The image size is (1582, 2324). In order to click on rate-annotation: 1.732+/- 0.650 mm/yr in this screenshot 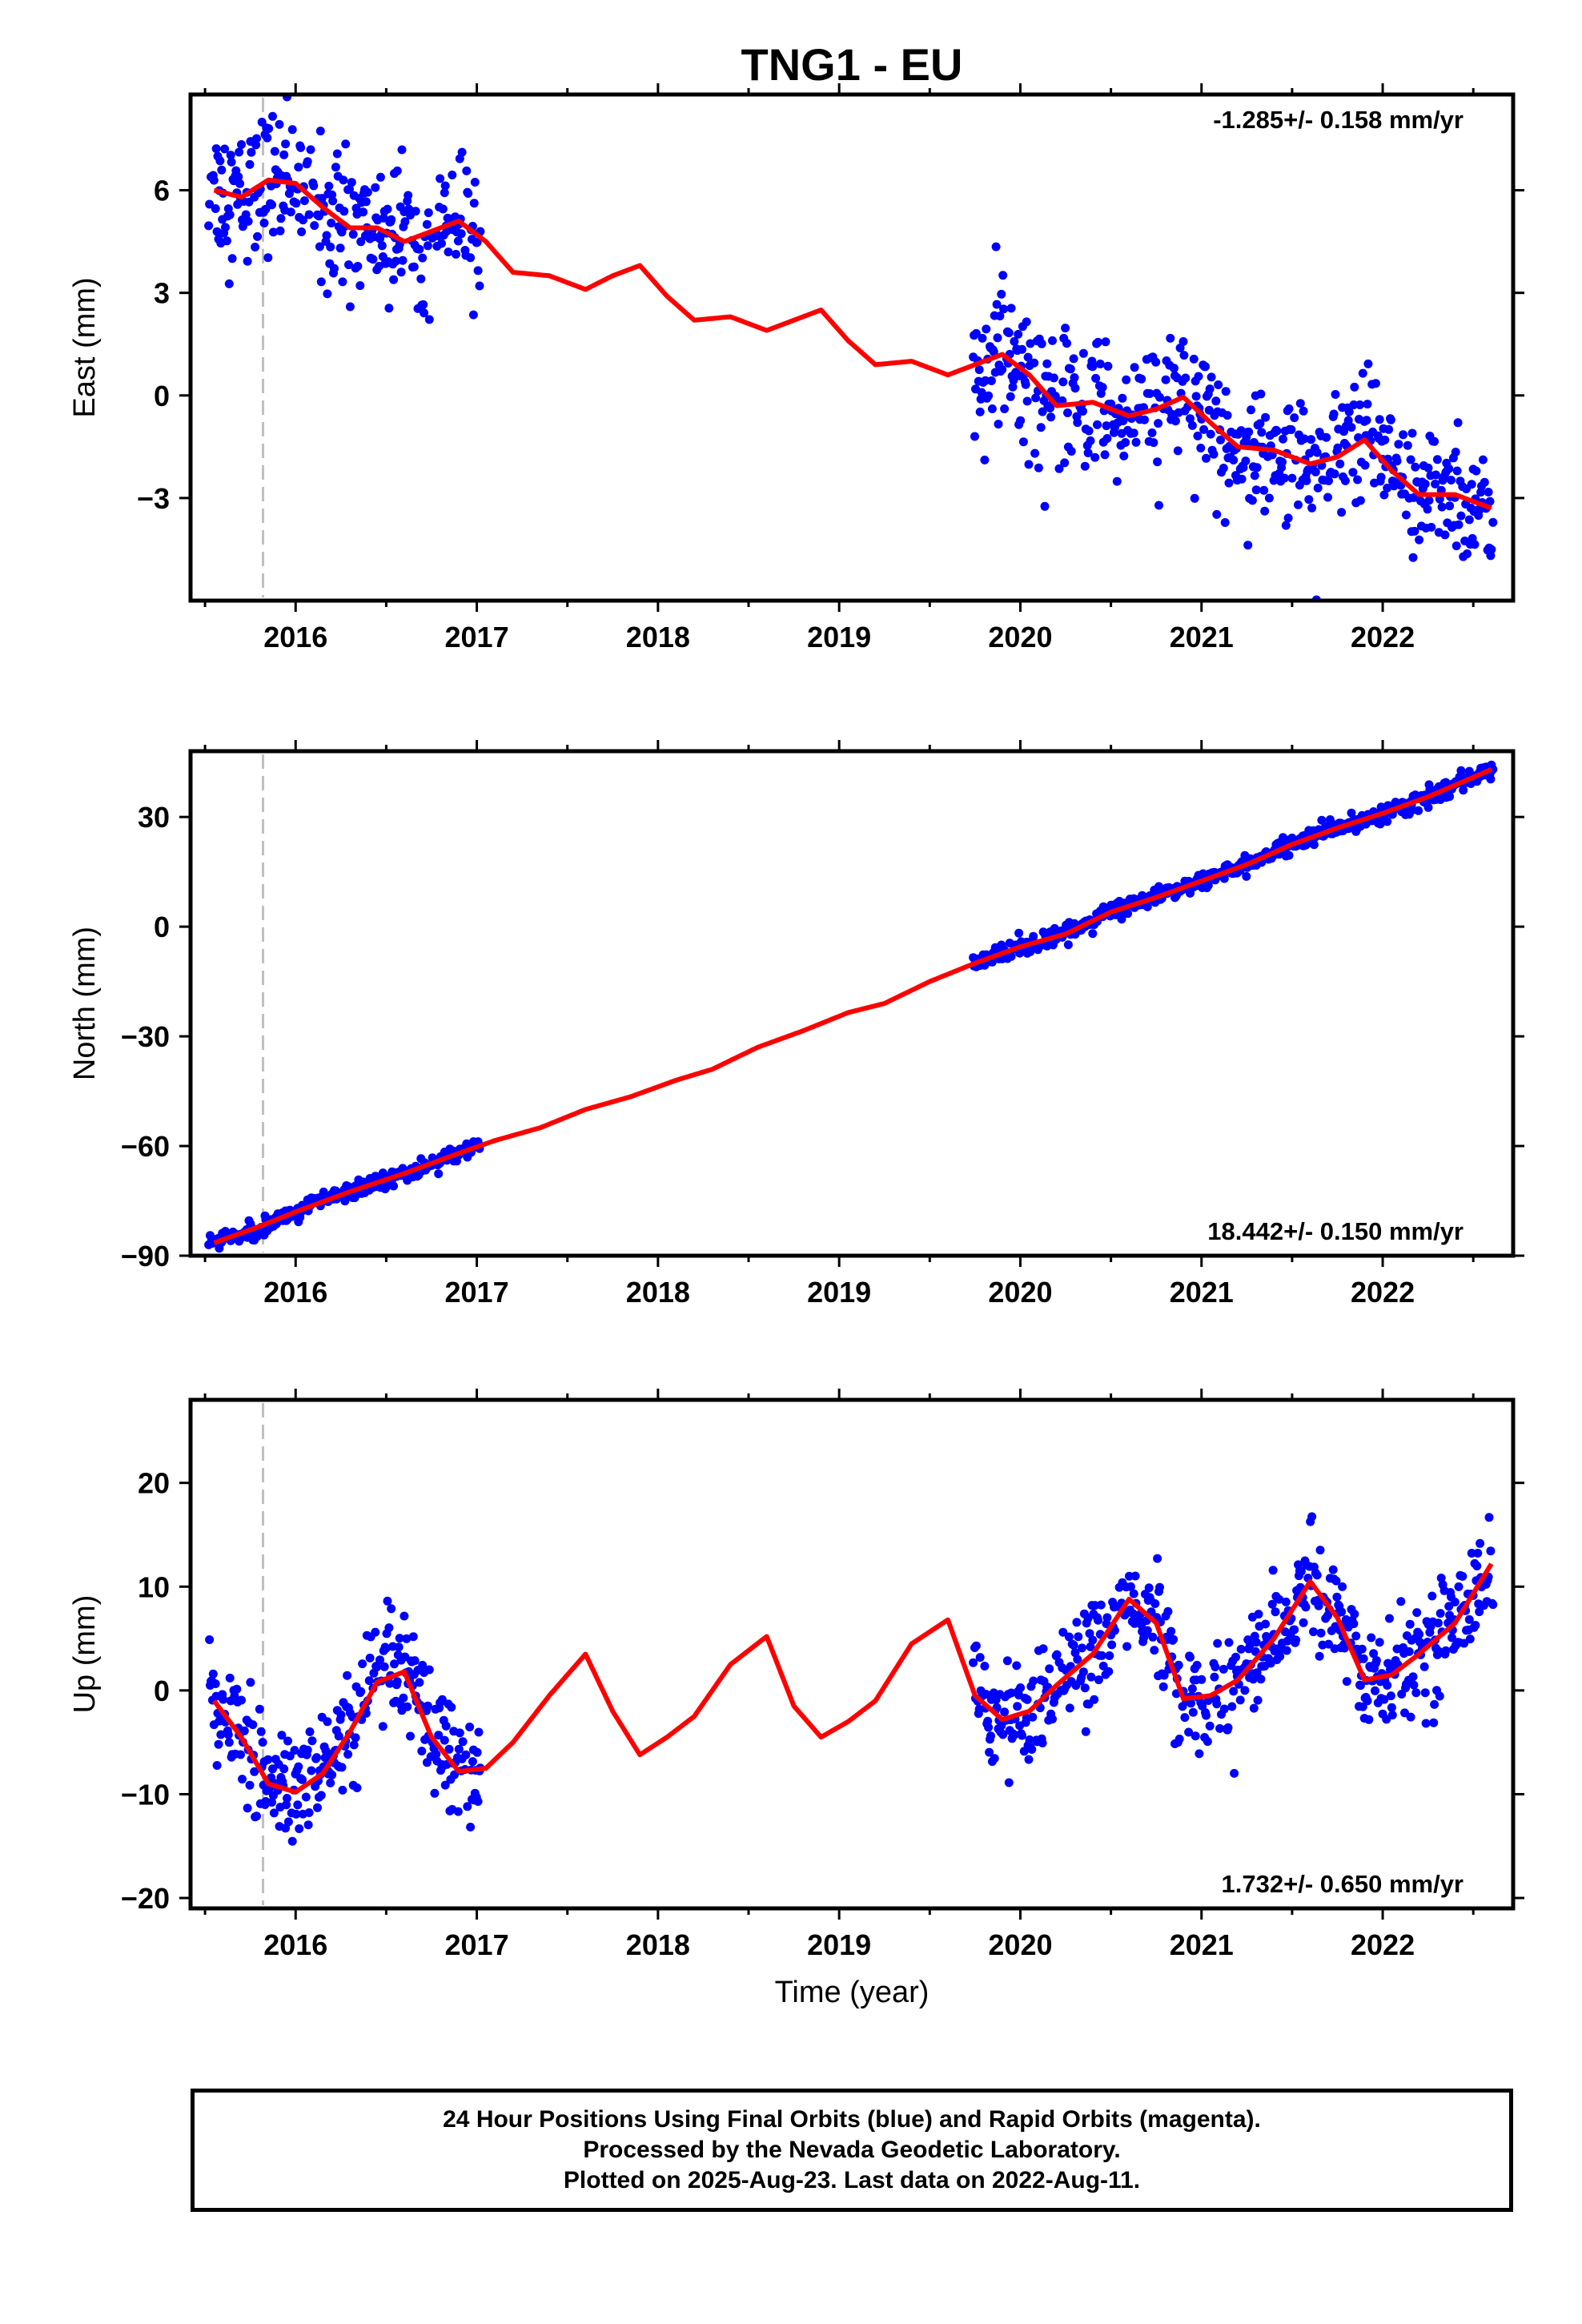, I will do `click(1343, 1884)`.